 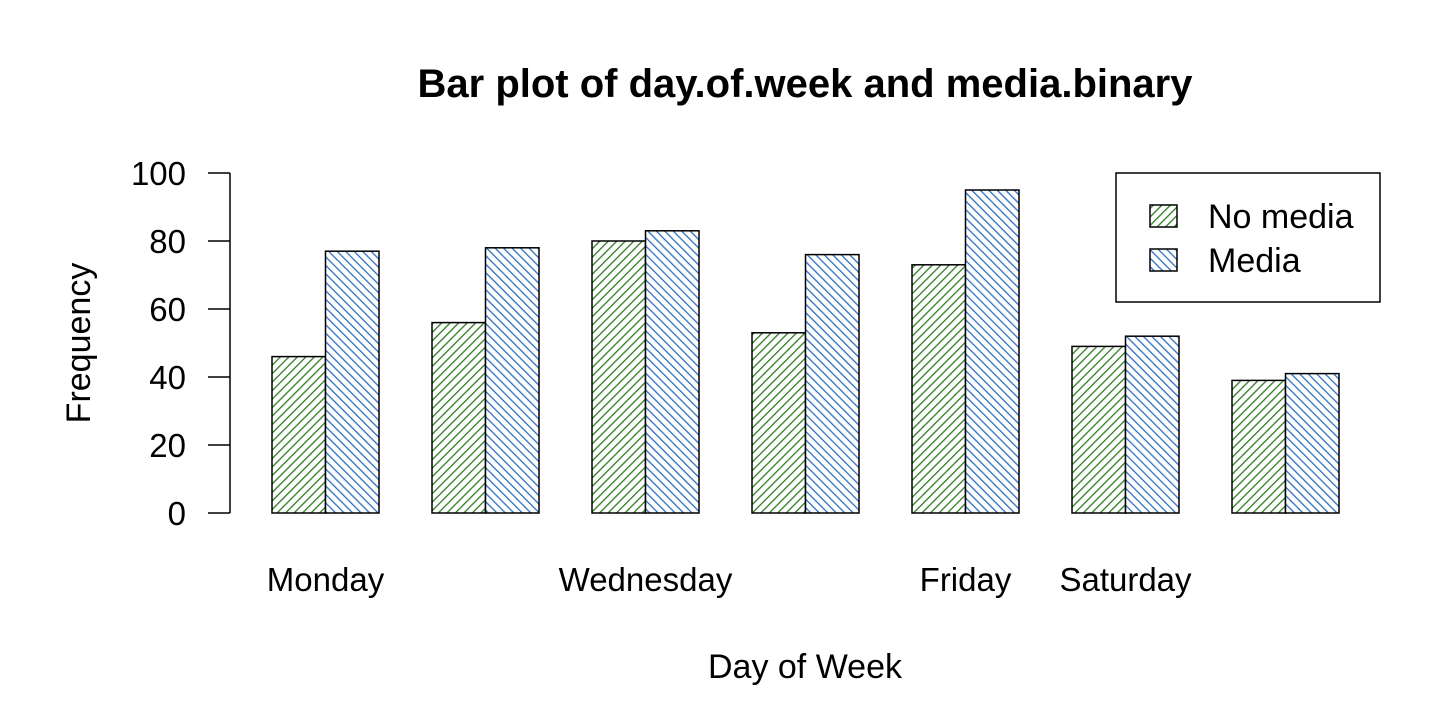 What do you see at coordinates (1163, 216) in the screenshot?
I see `legend-swatch-no-media` at bounding box center [1163, 216].